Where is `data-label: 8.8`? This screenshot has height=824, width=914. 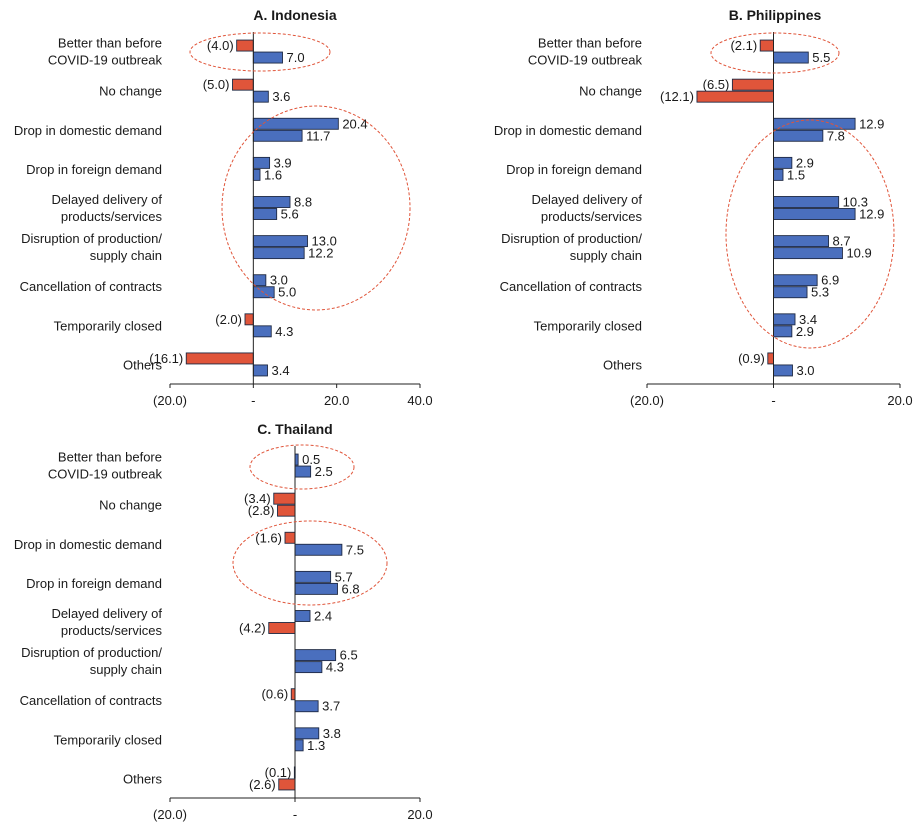 data-label: 8.8 is located at coordinates (303, 202).